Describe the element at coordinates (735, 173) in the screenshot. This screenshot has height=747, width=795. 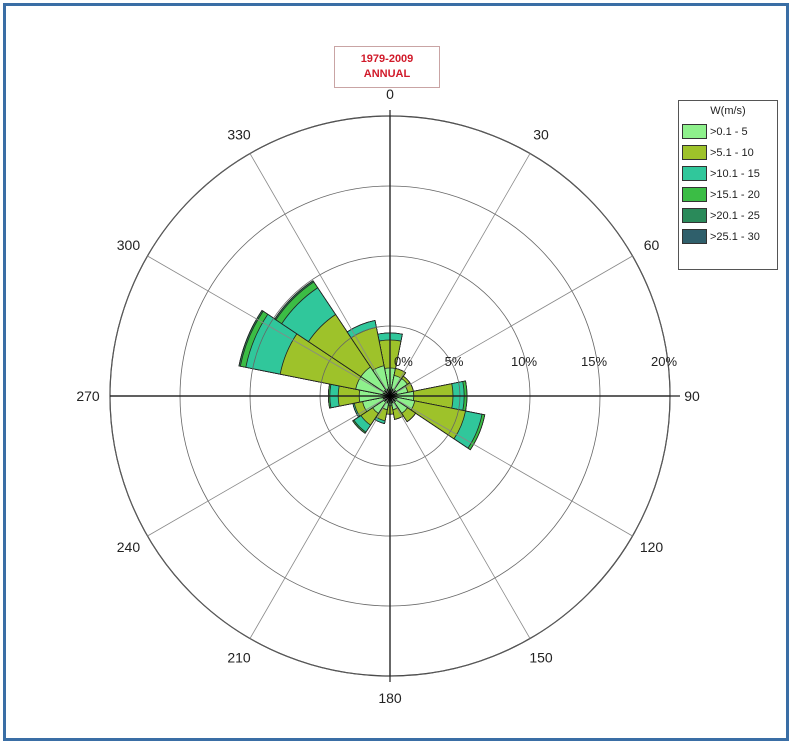
I see `legend-label: >10.1 - 15` at that location.